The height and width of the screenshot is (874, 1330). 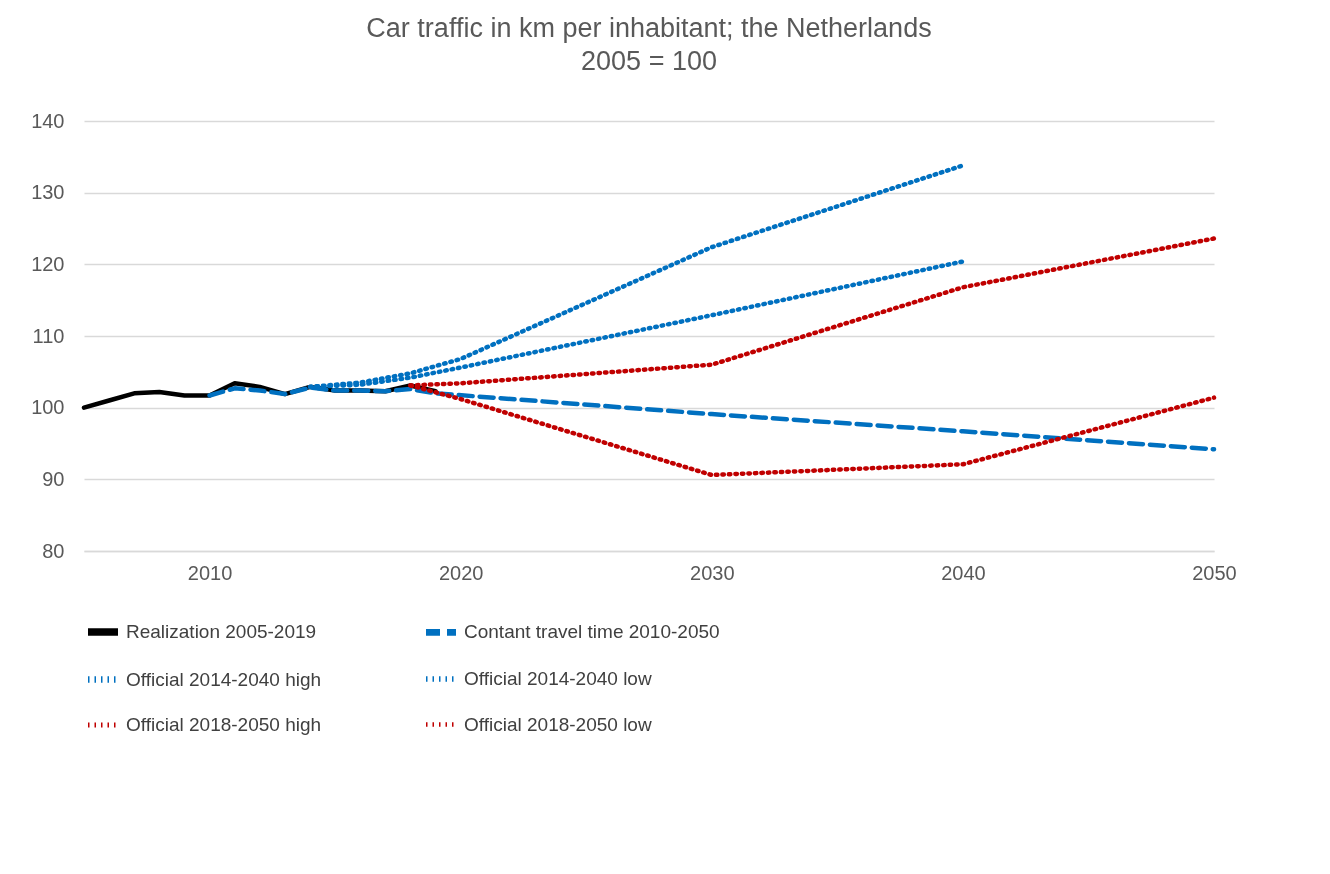 I want to click on legend-label: Official 2018-2050 low, so click(x=558, y=724).